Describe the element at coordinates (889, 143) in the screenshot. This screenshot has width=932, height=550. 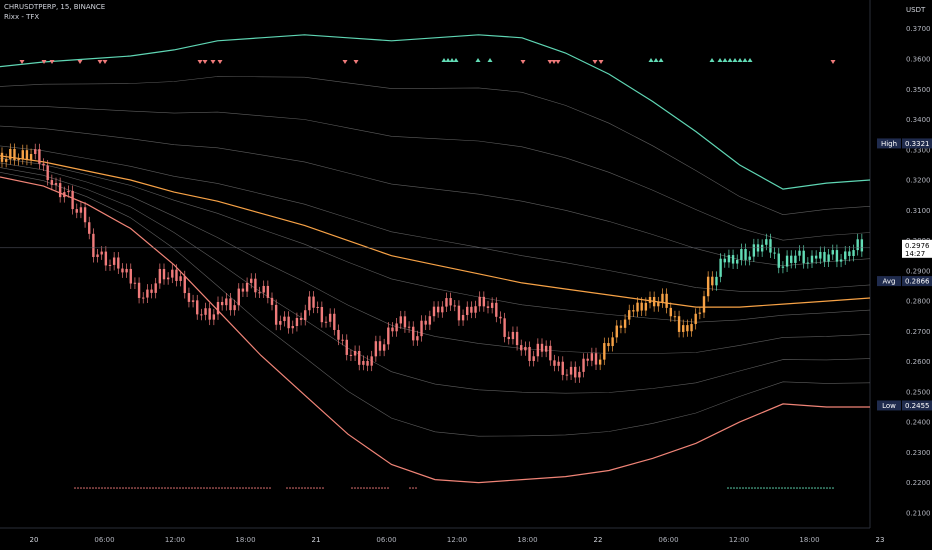
I see `high-marker-label-box` at that location.